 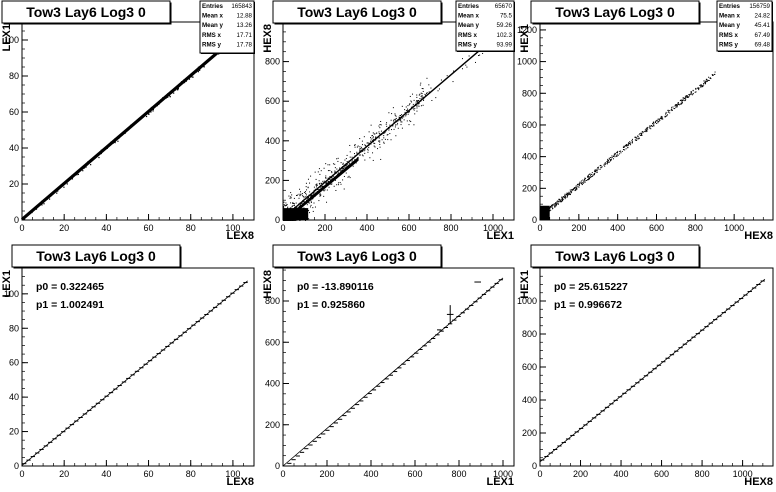 What do you see at coordinates (14, 363) in the screenshot?
I see `y-tick-label: 60` at bounding box center [14, 363].